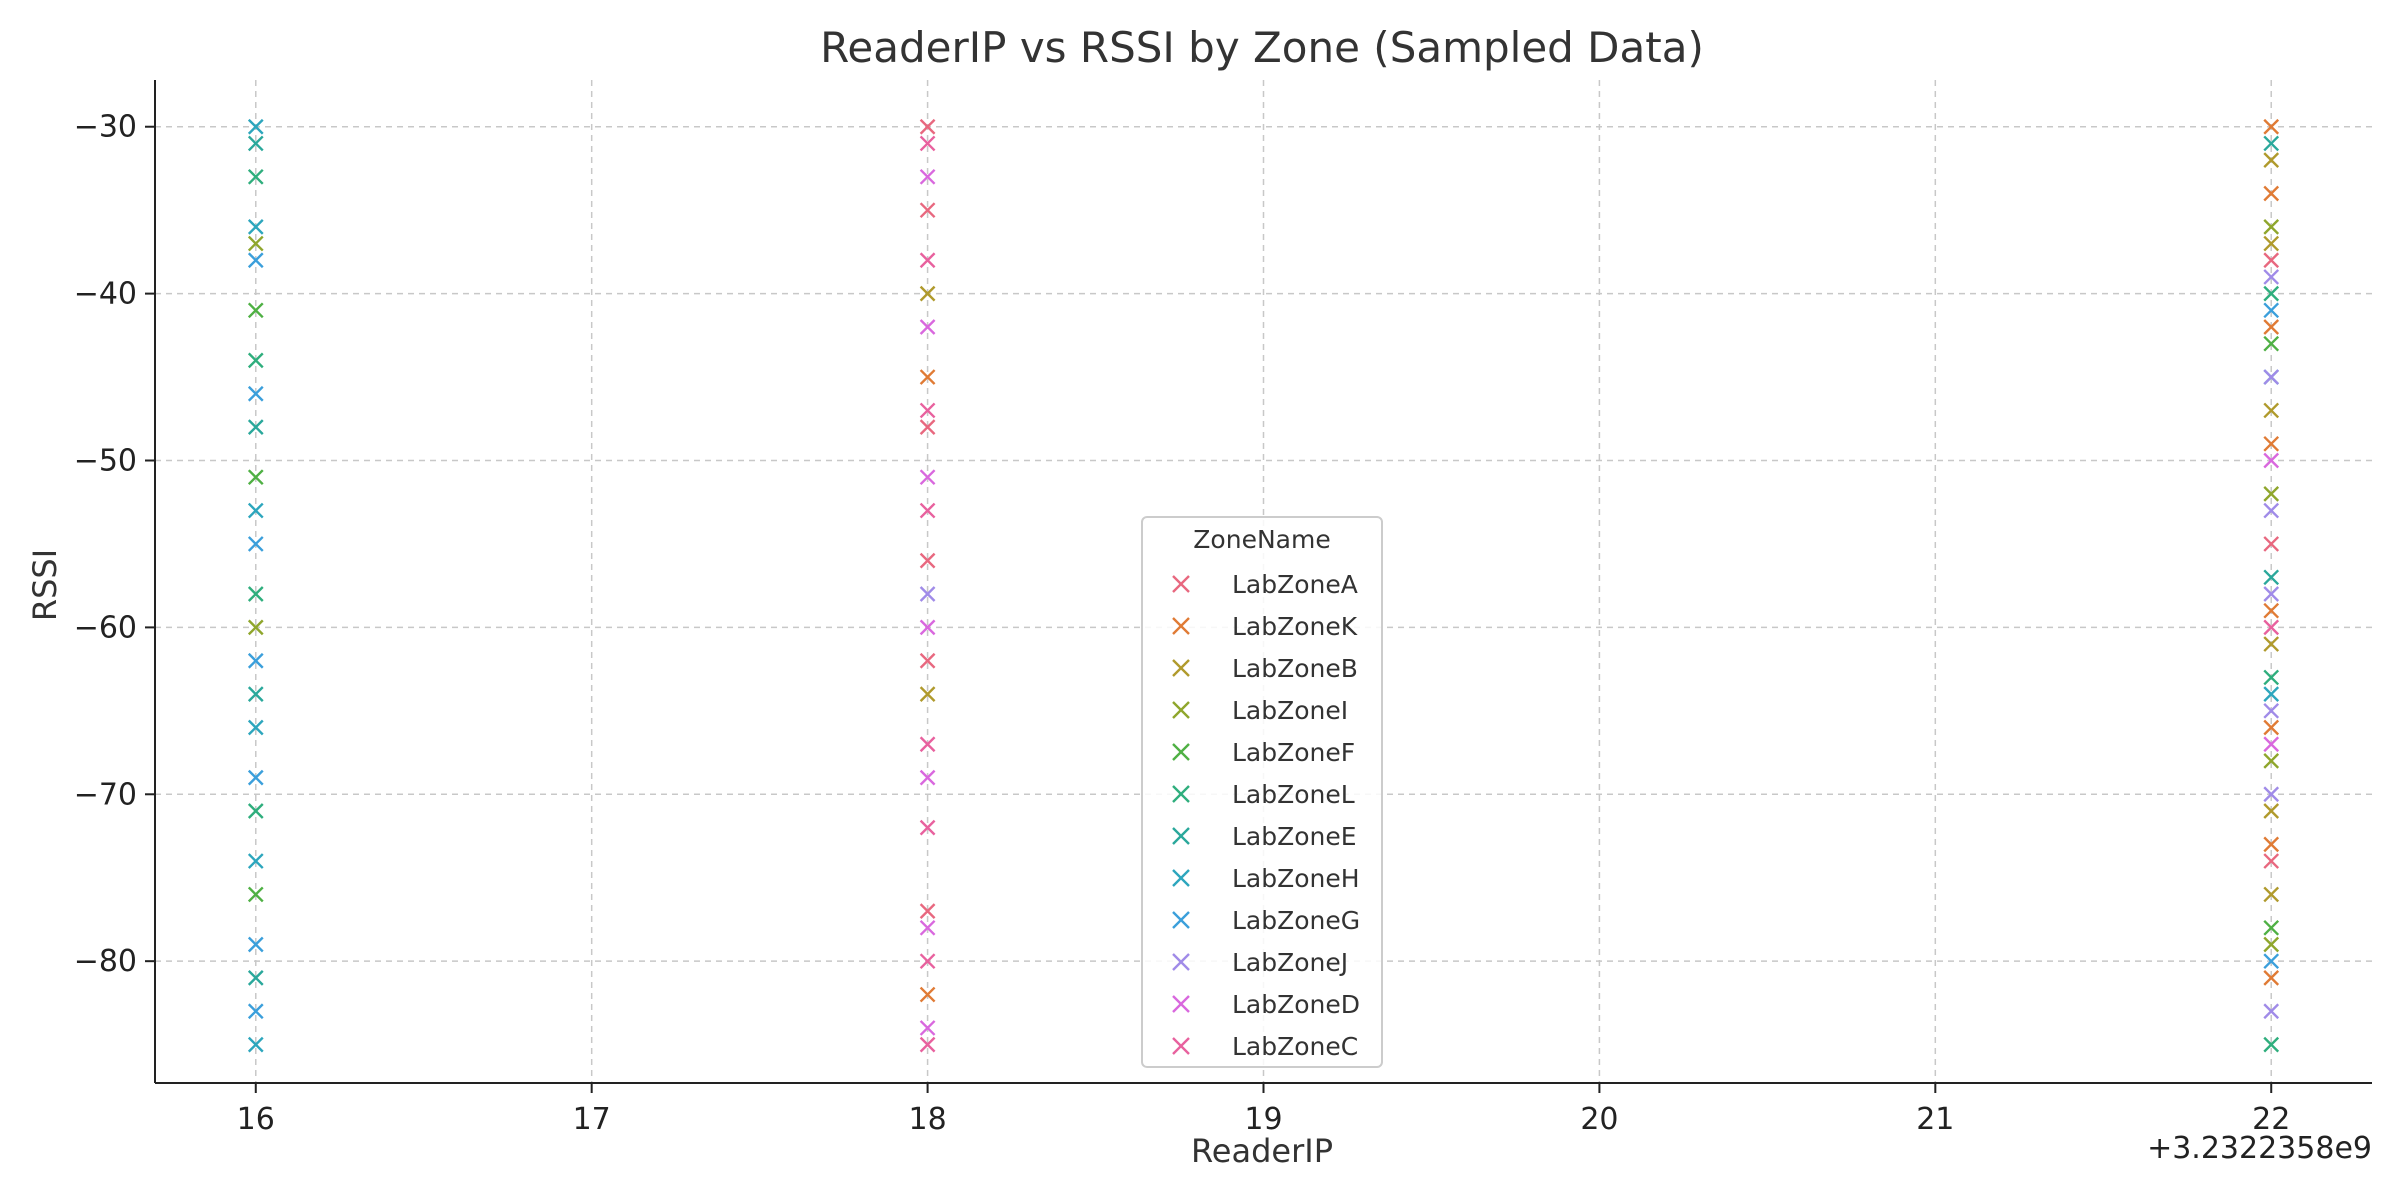 This screenshot has height=1200, width=2400. I want to click on legend-label: LabZoneE, so click(1294, 836).